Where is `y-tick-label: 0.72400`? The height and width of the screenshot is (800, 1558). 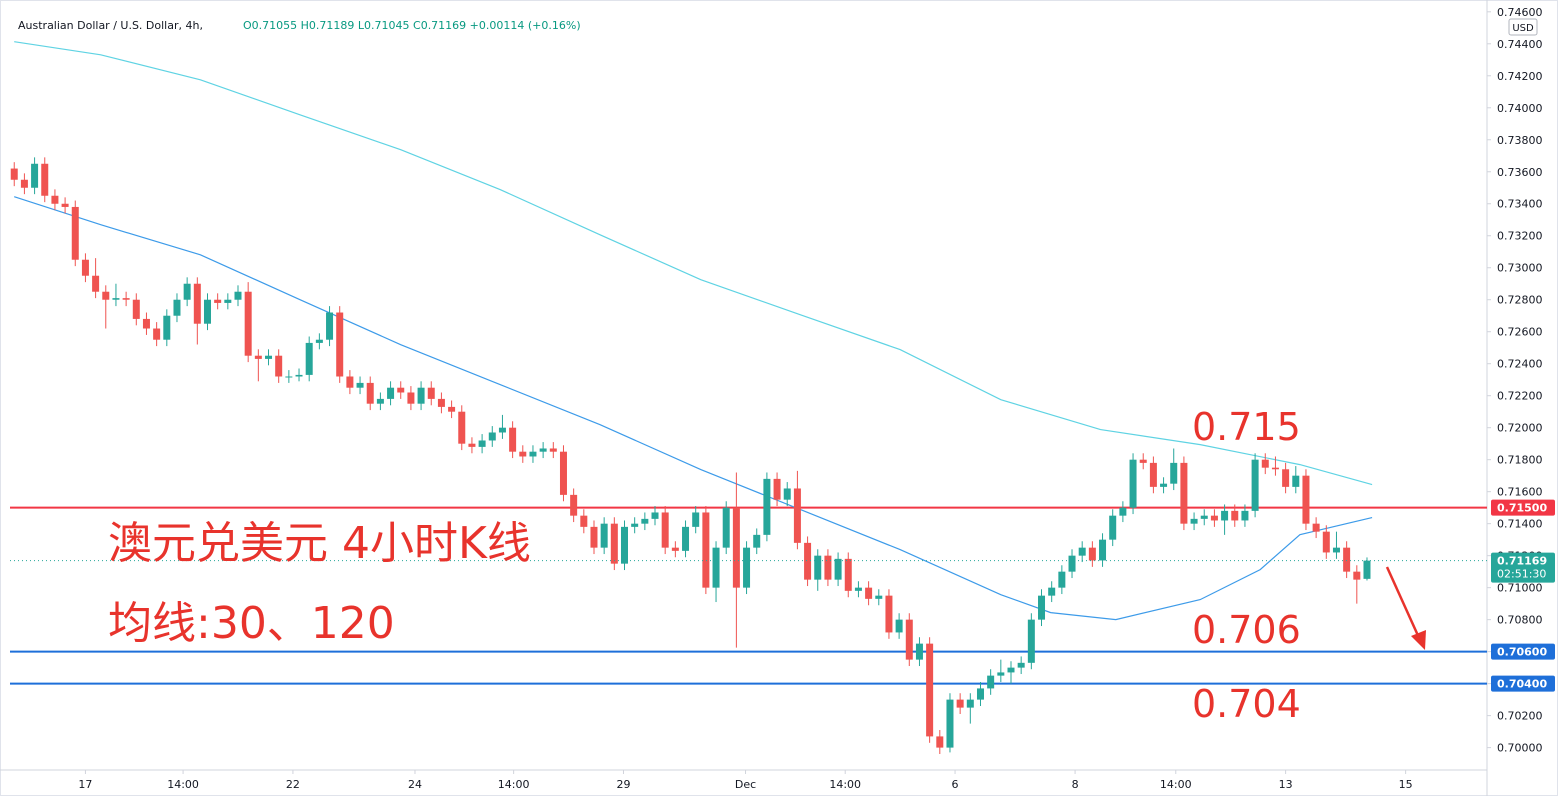
y-tick-label: 0.72400 is located at coordinates (1520, 364).